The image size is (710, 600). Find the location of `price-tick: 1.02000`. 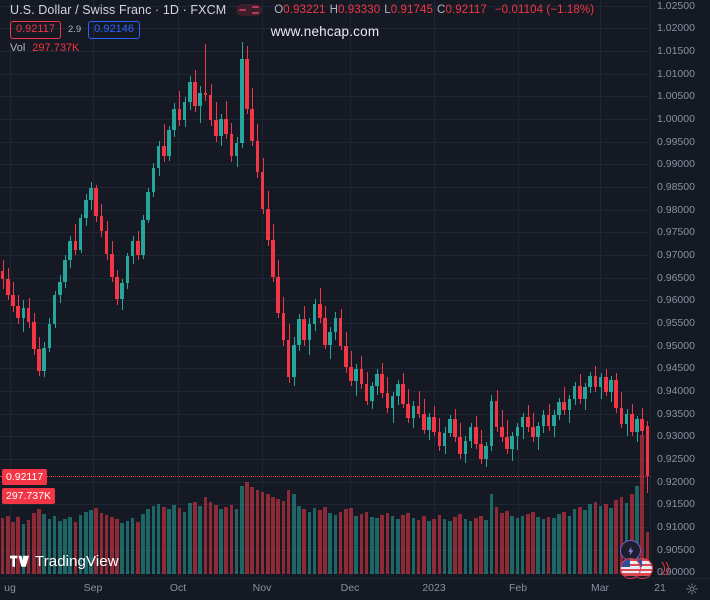

price-tick: 1.02000 is located at coordinates (676, 28).